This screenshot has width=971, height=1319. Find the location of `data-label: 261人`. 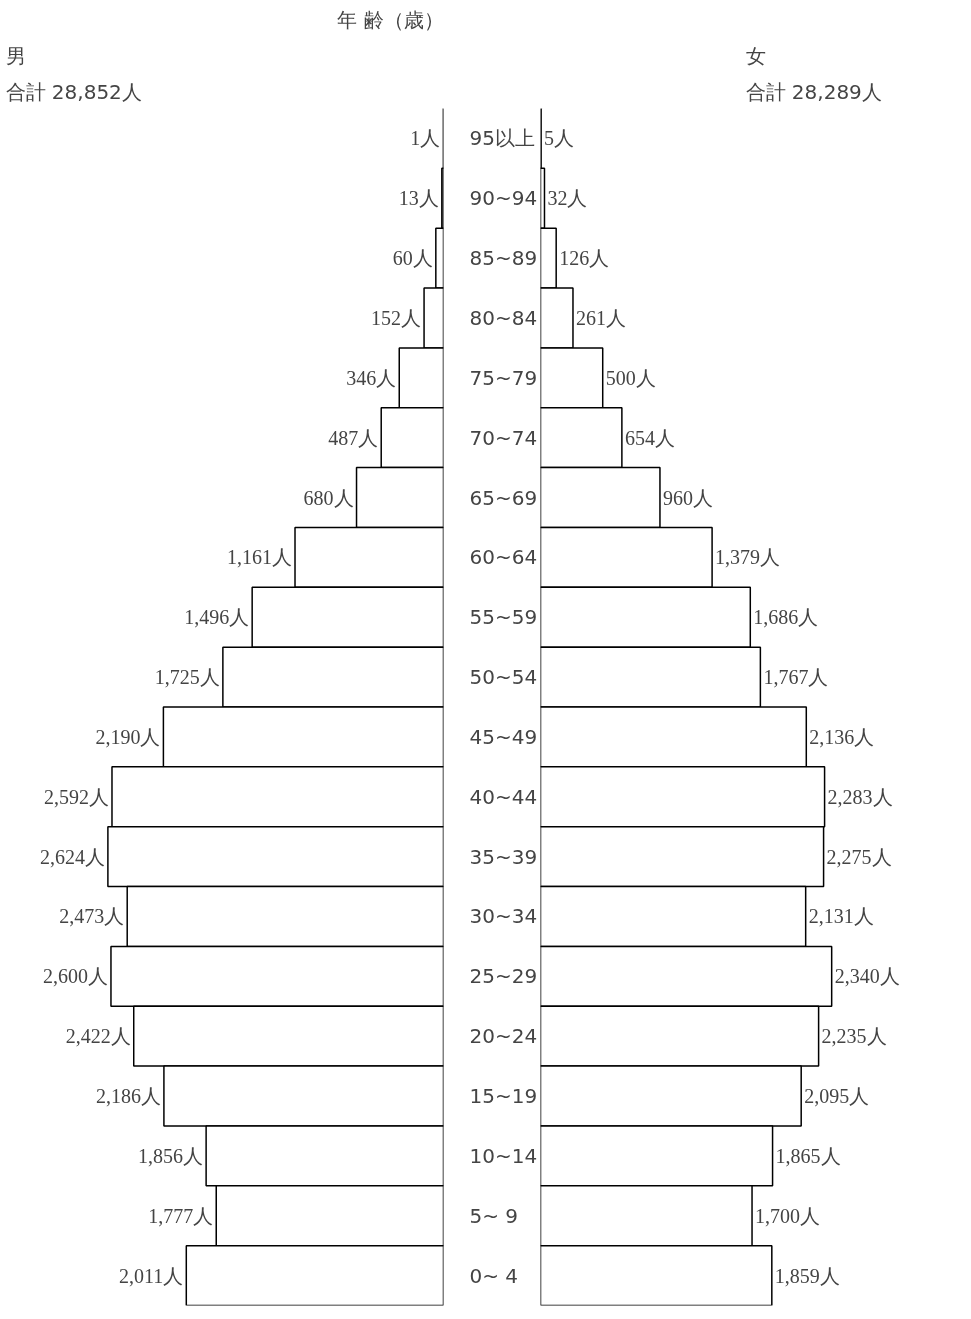

data-label: 261人 is located at coordinates (600, 317).